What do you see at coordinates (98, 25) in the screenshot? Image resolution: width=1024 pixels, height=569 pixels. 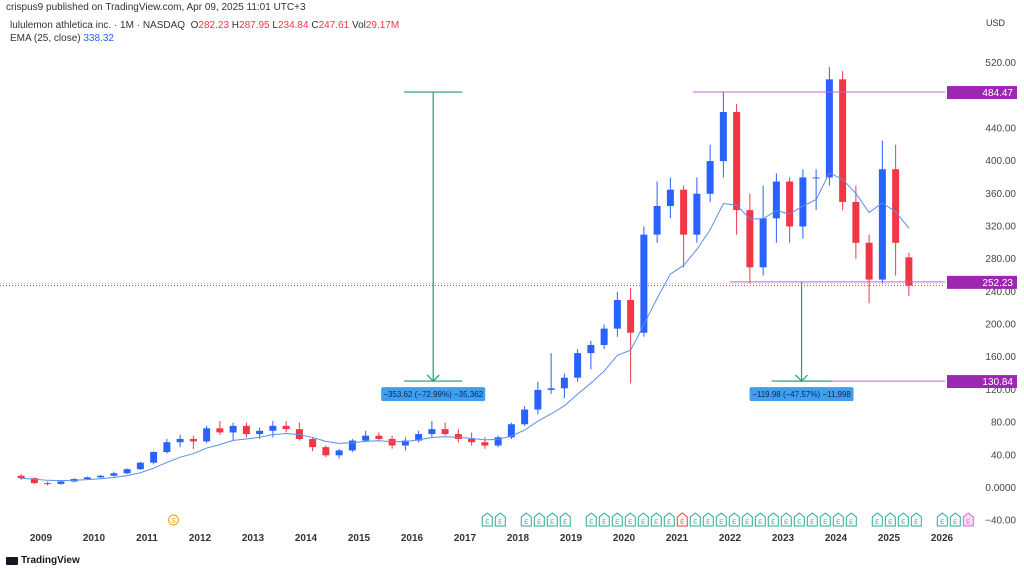 I see `symbol-title: lululemon athletica inc. · 1M · NASDAQ` at bounding box center [98, 25].